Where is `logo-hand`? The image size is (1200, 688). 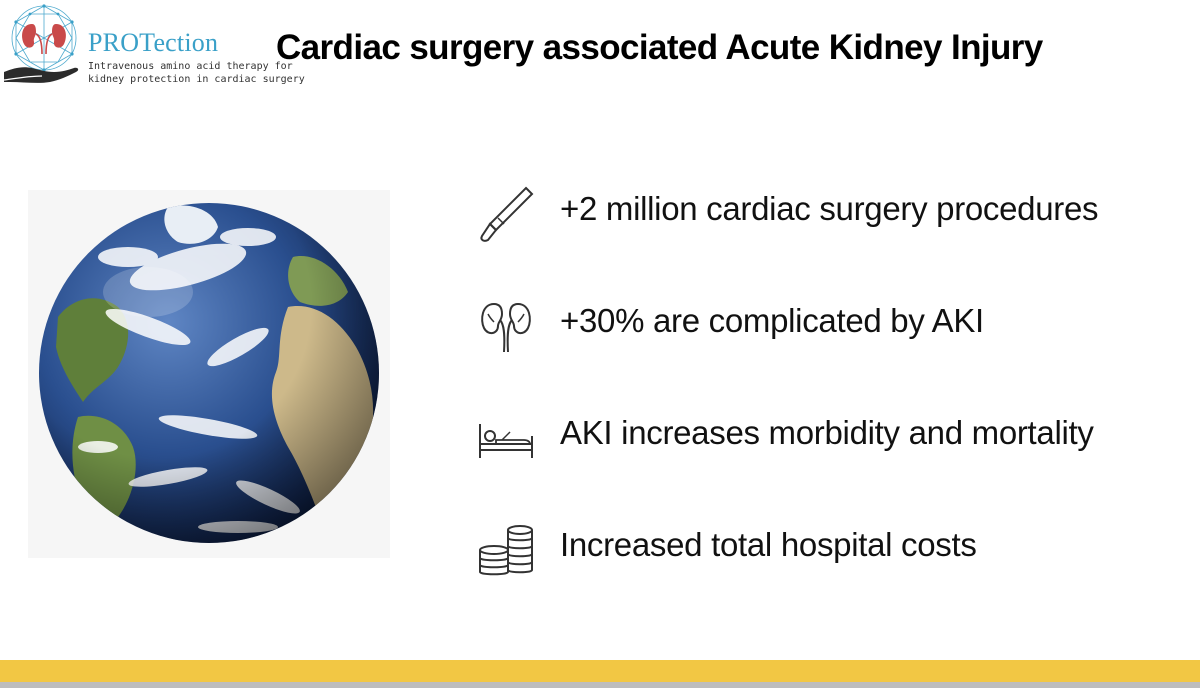 logo-hand is located at coordinates (41, 75).